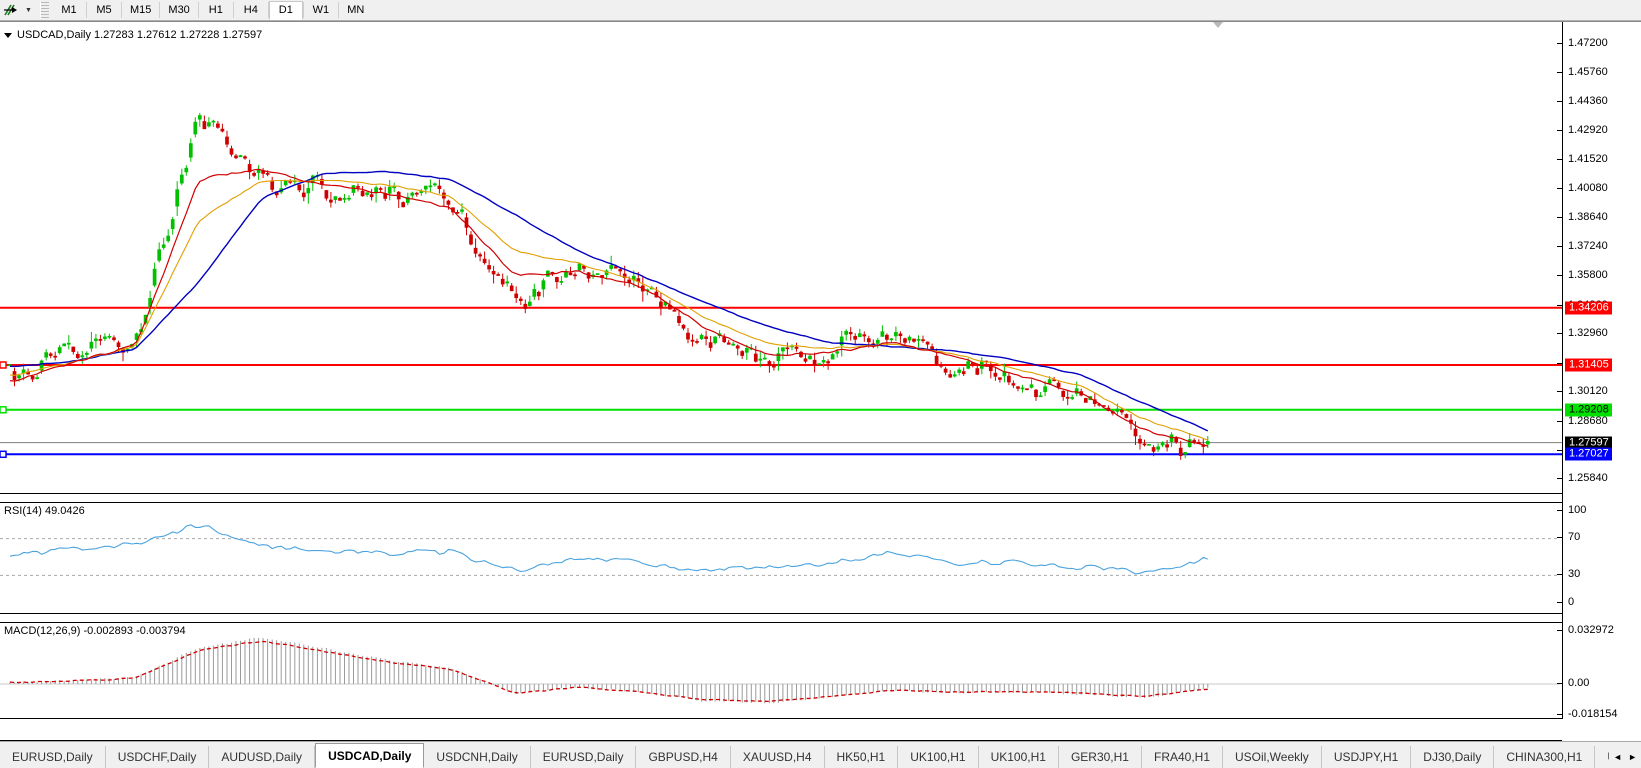 The height and width of the screenshot is (768, 1641). What do you see at coordinates (1588, 130) in the screenshot?
I see `price-axis-label: 1.42920` at bounding box center [1588, 130].